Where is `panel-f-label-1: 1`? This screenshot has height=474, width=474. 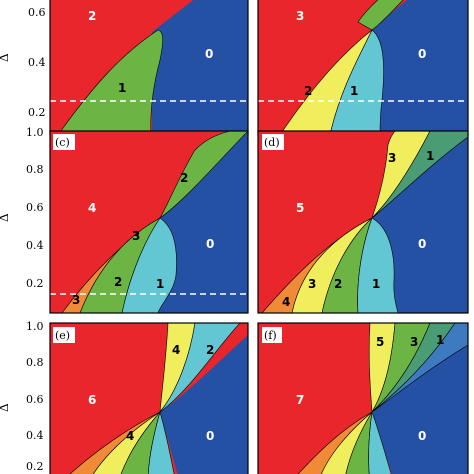 panel-f-label-1: 1 is located at coordinates (440, 340).